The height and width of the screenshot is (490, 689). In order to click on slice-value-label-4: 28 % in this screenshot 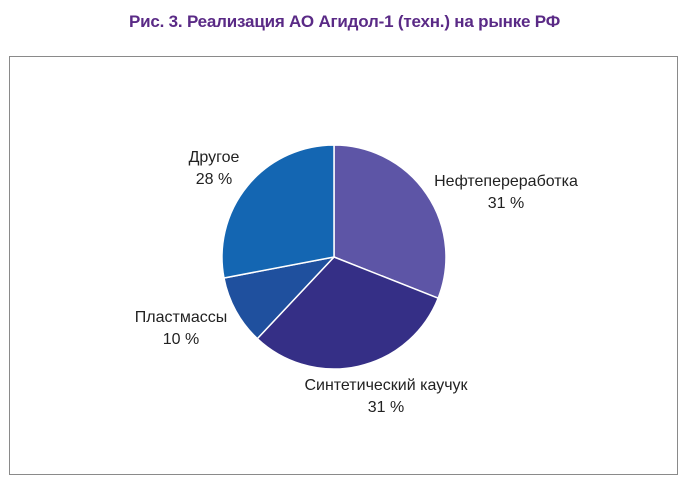, I will do `click(214, 179)`.